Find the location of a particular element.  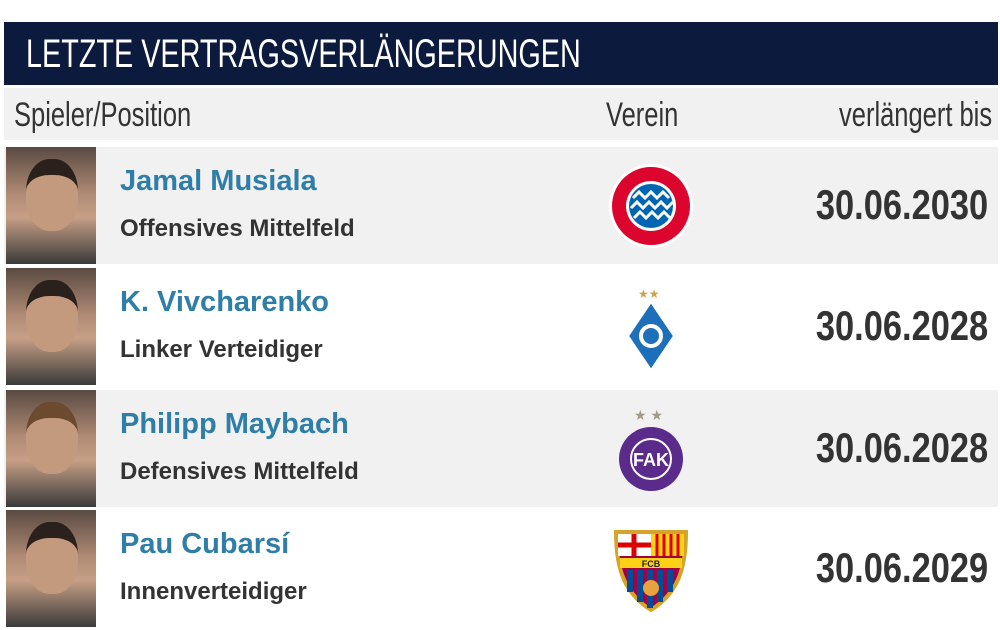

svg-text: FCB is located at coordinates (651, 564).